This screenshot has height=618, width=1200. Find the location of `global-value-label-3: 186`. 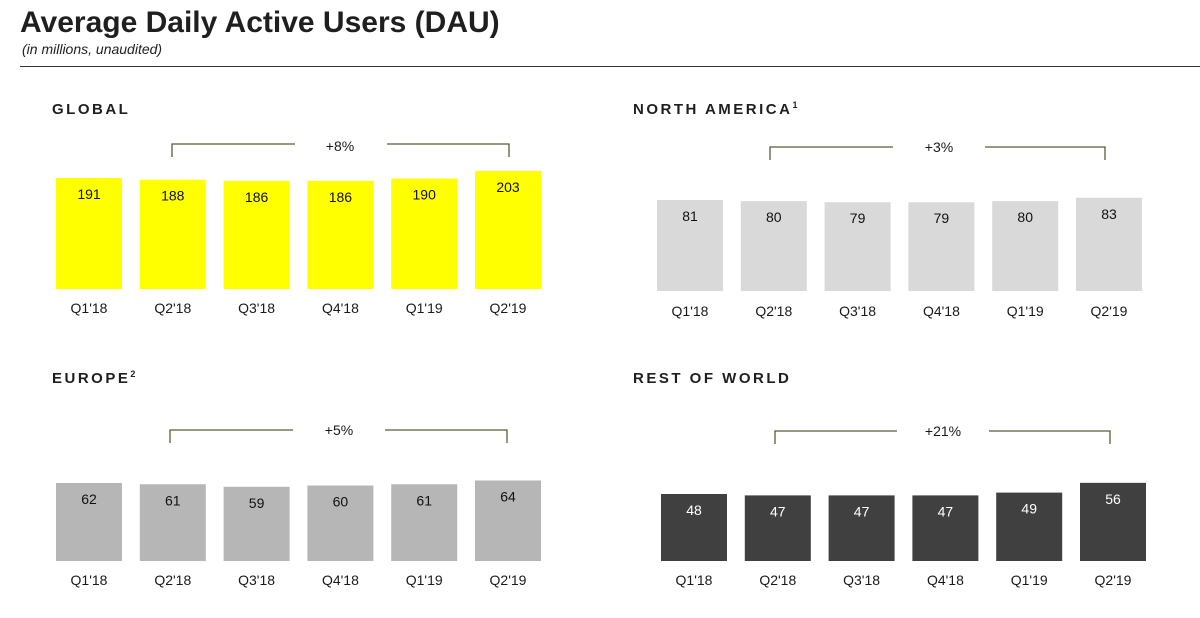

global-value-label-3: 186 is located at coordinates (257, 197).